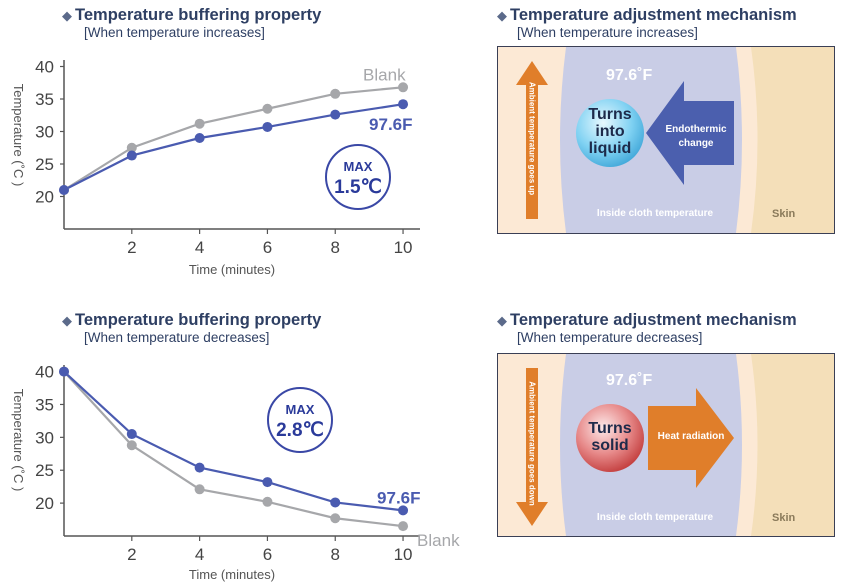 The height and width of the screenshot is (586, 864). Describe the element at coordinates (177, 337) in the screenshot. I see `panel-subtitle-bottom-left: [When temperature decreases]` at that location.